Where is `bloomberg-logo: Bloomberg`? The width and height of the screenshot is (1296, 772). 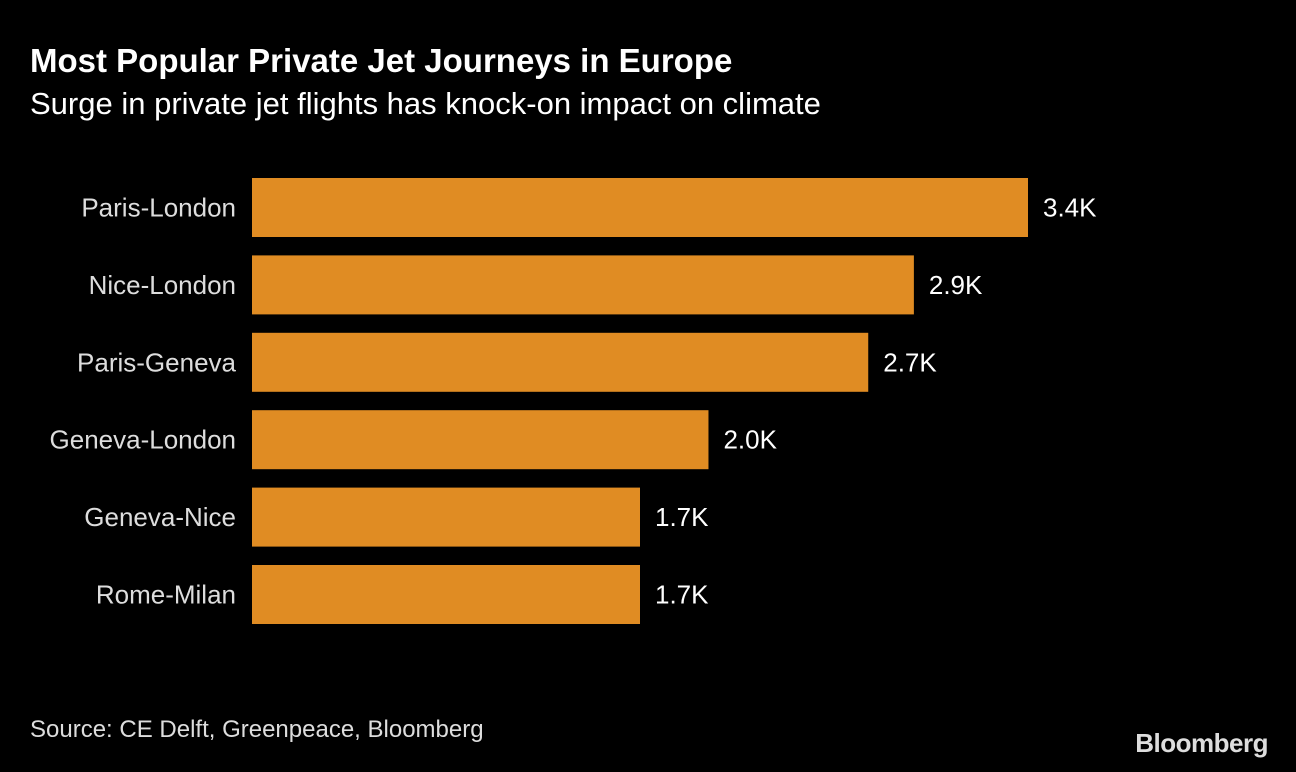
bloomberg-logo: Bloomberg is located at coordinates (1201, 743).